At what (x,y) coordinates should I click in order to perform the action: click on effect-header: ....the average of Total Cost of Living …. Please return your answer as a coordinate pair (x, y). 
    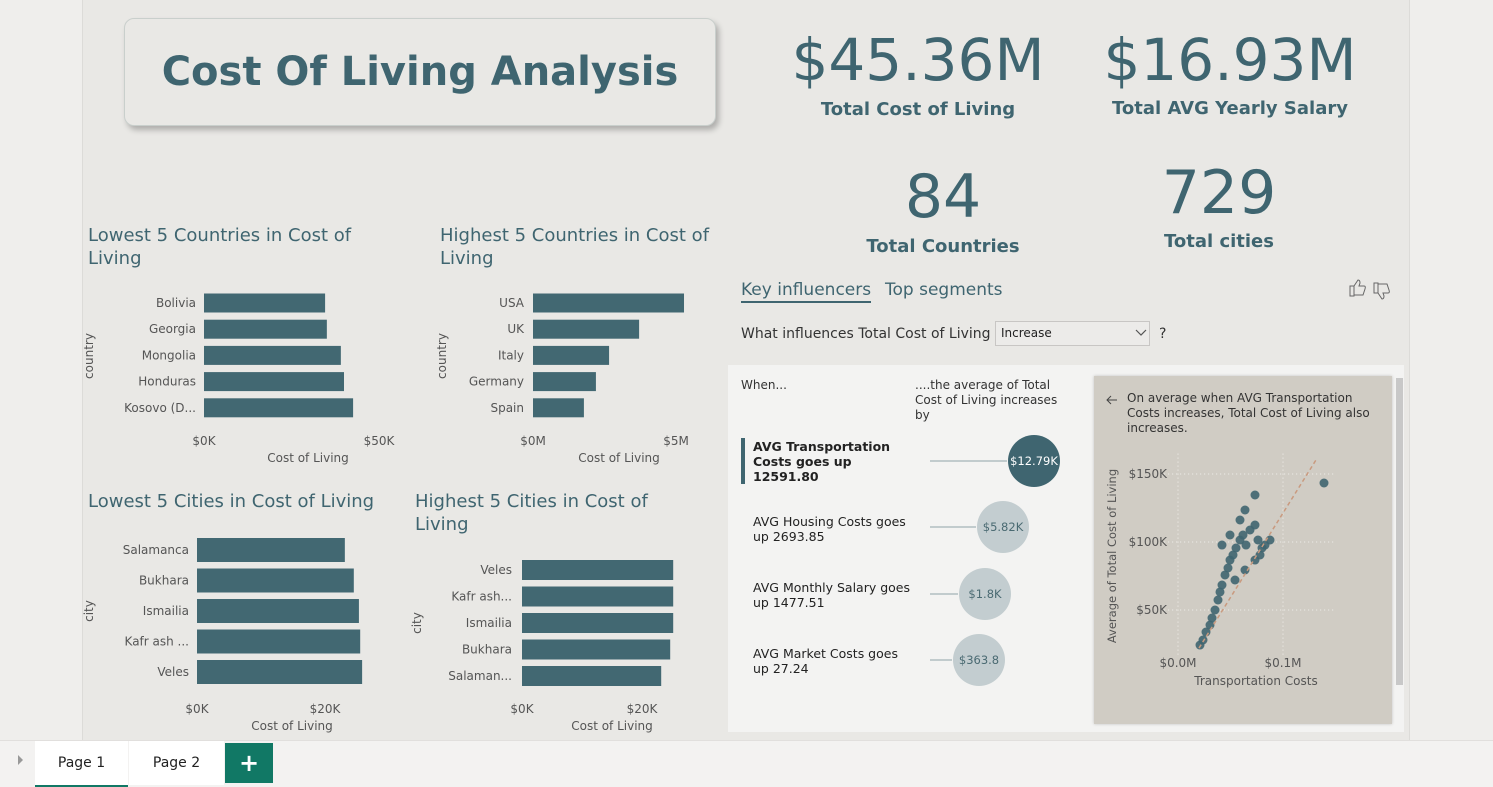
    Looking at the image, I should click on (986, 400).